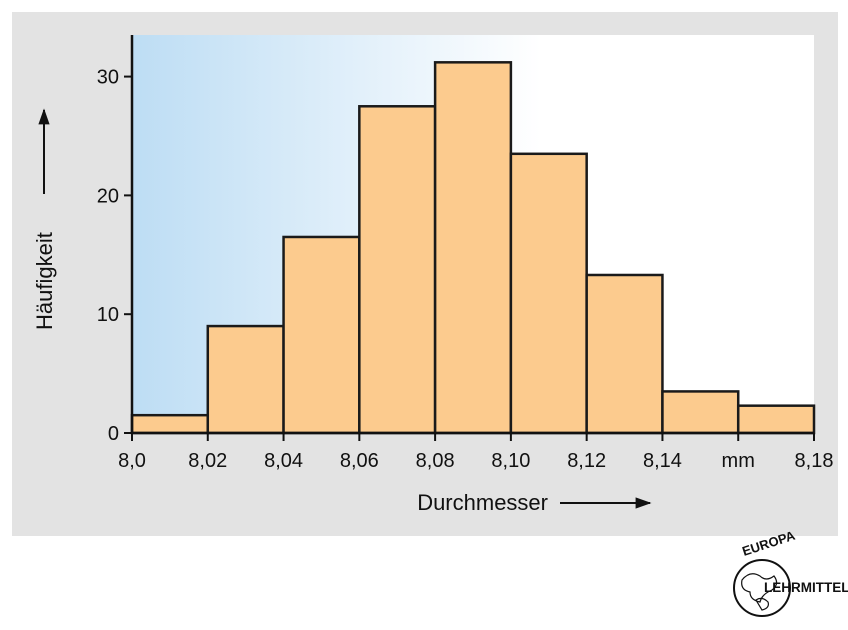  Describe the element at coordinates (113, 434) in the screenshot. I see `y-tick-label: 0` at that location.